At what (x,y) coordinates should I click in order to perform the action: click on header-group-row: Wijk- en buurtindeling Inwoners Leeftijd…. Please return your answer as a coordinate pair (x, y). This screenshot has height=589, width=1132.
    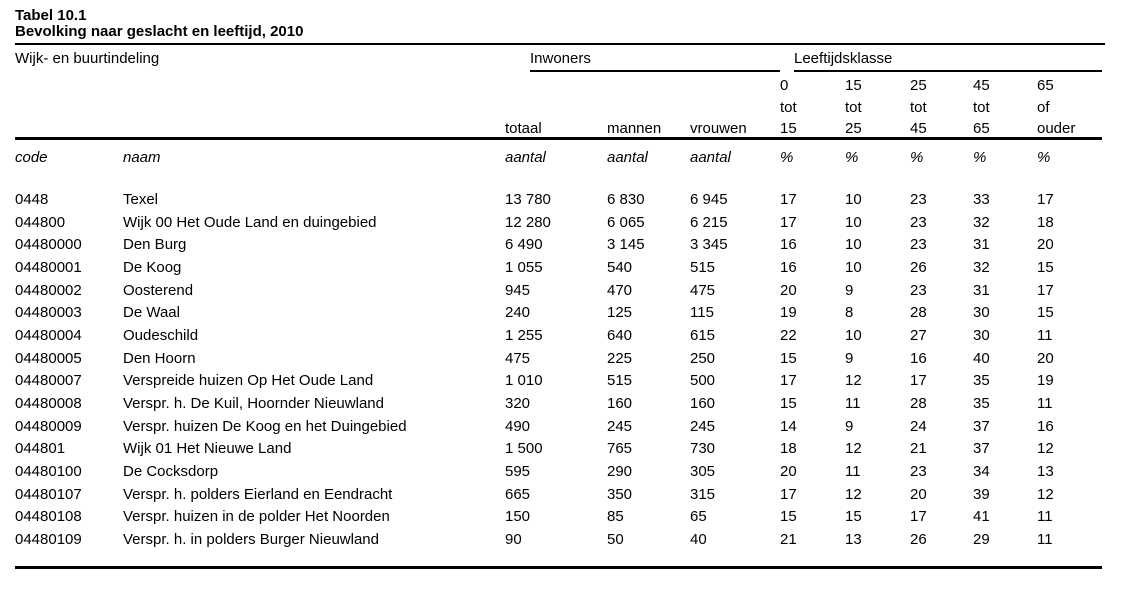
    Looking at the image, I should click on (559, 61).